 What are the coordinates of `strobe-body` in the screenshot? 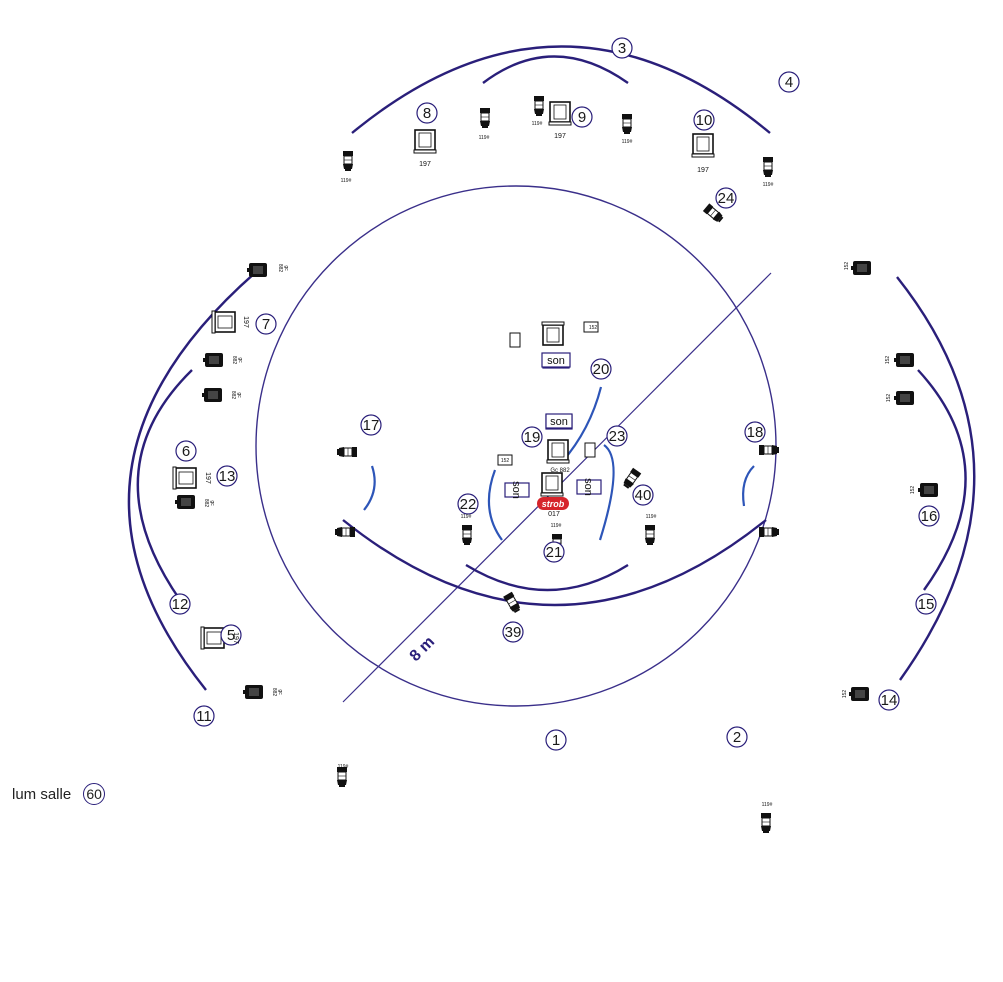 It's located at (553, 503).